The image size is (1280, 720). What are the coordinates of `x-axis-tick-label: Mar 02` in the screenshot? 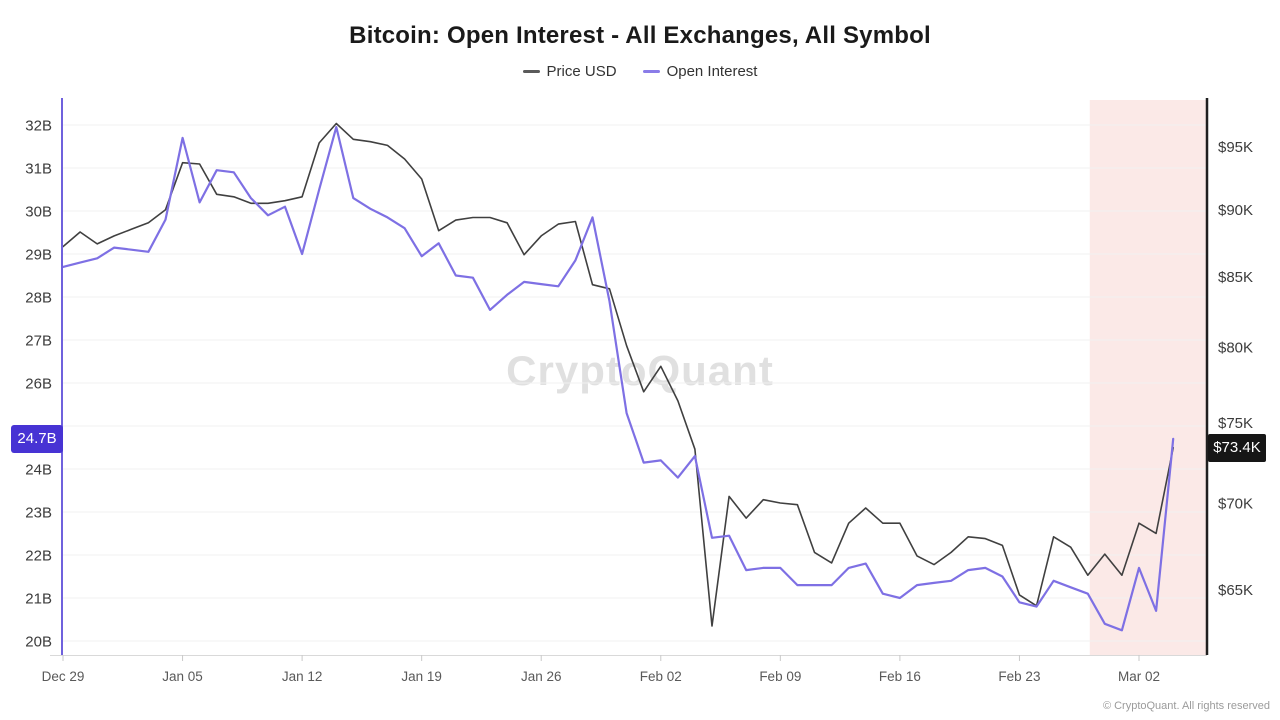 It's located at (1139, 676).